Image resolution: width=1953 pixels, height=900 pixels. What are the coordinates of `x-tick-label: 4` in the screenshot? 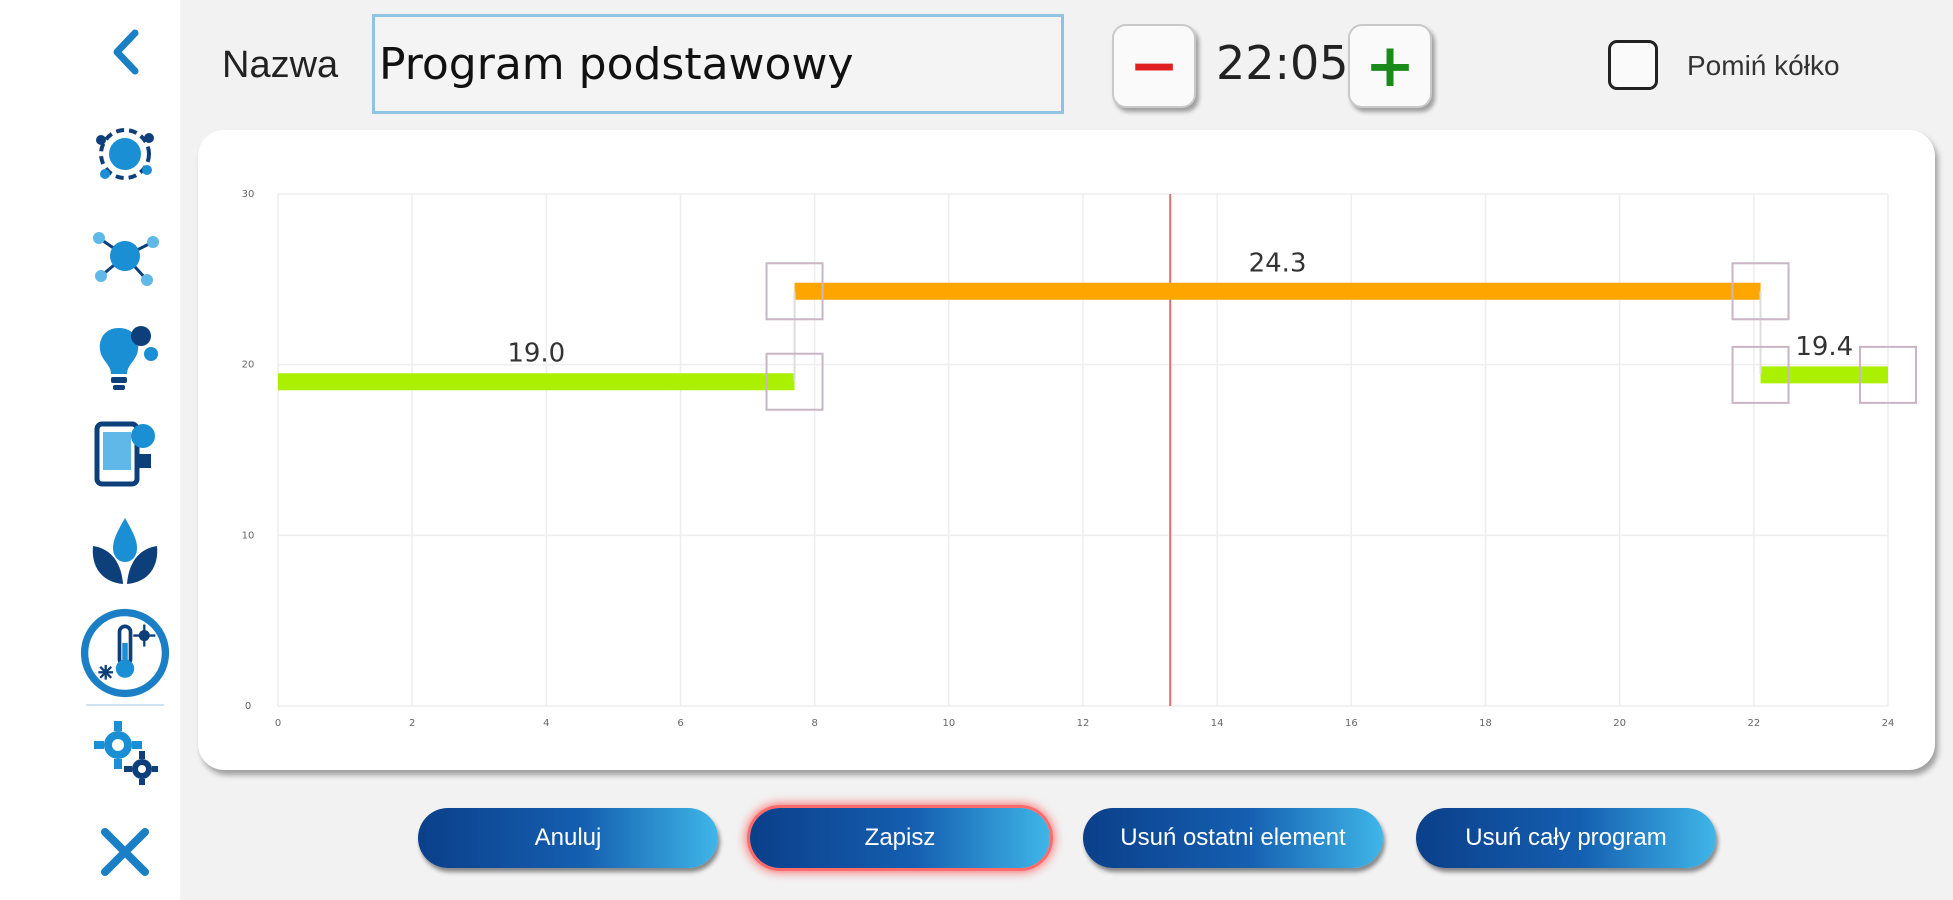 It's located at (546, 723).